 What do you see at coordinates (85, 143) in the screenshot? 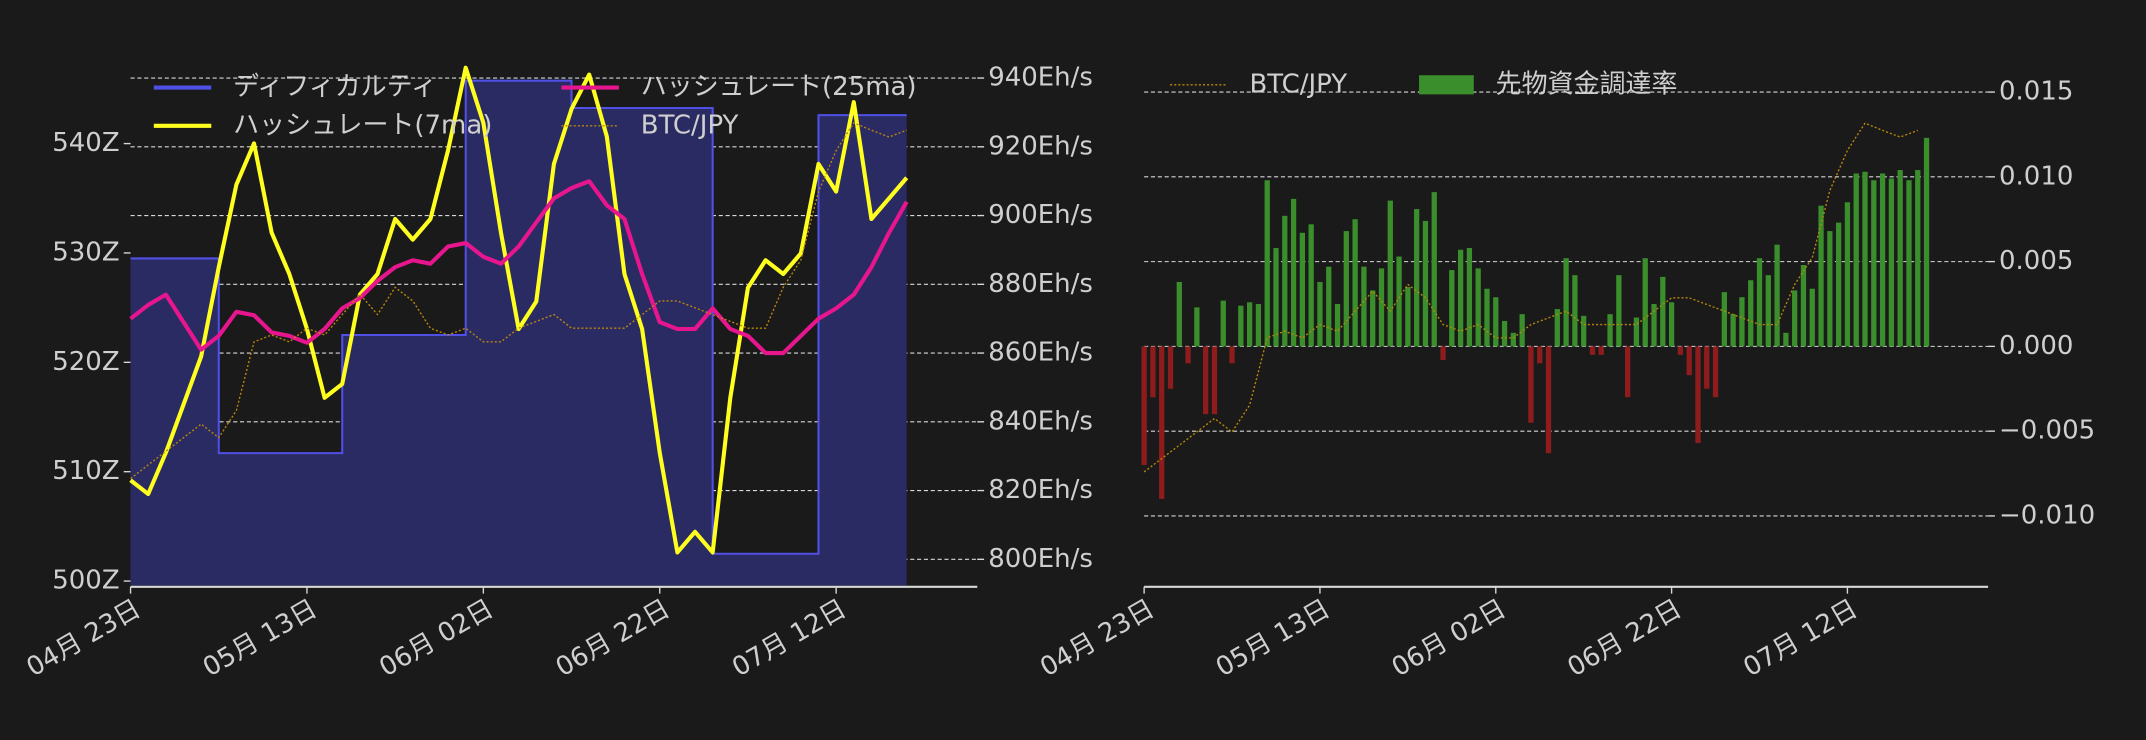
I see `y-tick-label: 540Z` at bounding box center [85, 143].